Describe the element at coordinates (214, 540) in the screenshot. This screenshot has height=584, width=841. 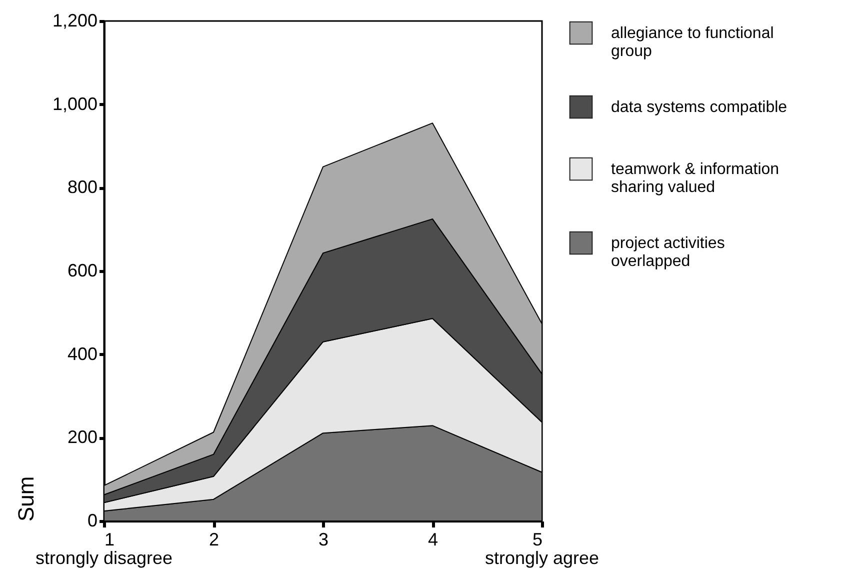
I see `x-tick-label: 2` at that location.